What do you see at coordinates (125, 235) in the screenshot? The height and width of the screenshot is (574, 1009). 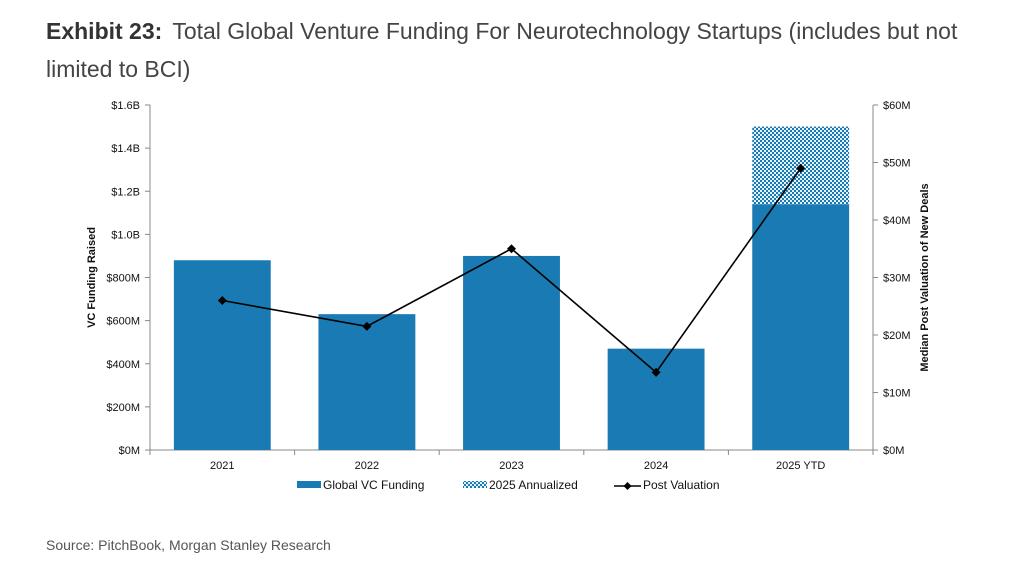 I see `y-tick-label: $1.0B` at bounding box center [125, 235].